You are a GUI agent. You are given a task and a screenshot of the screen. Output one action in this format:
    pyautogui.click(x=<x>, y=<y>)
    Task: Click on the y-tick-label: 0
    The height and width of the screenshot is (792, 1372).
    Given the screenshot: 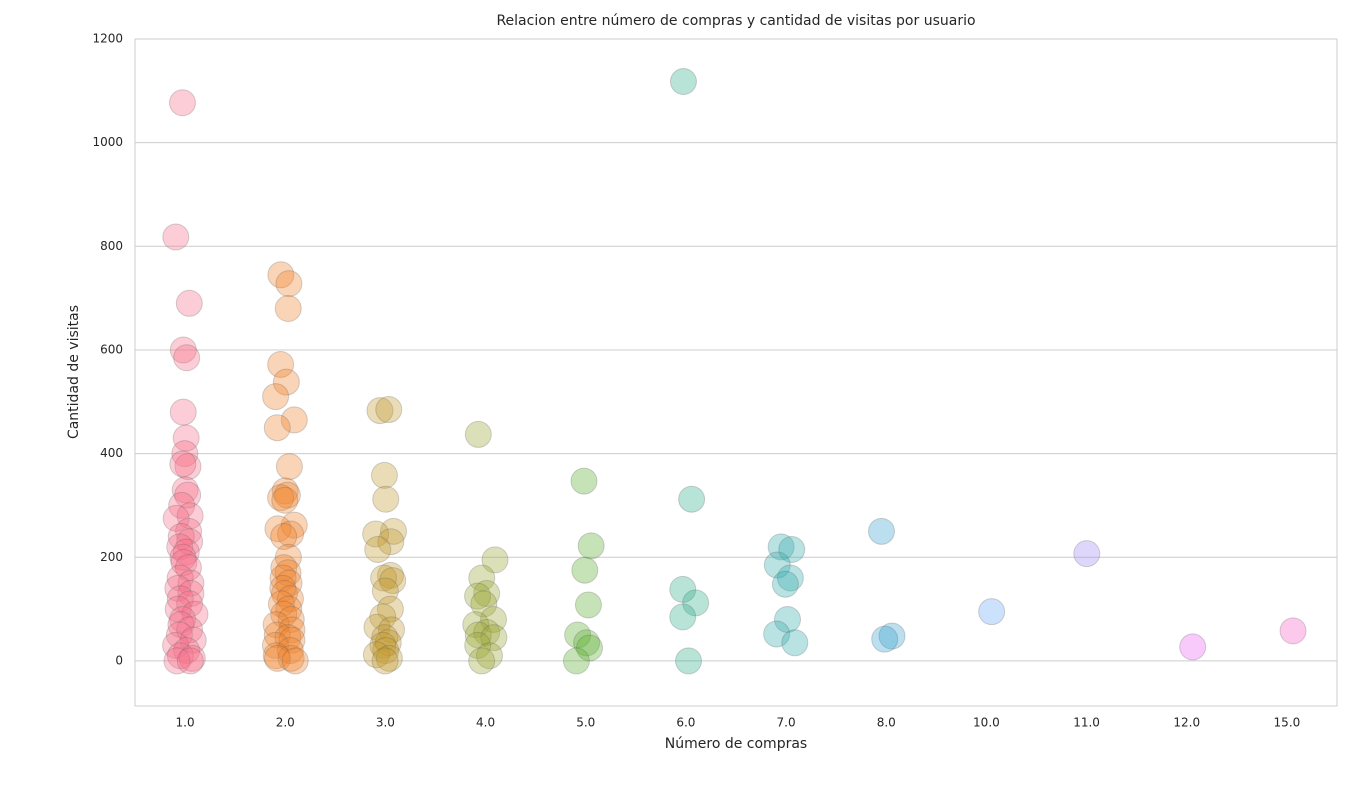 What is the action you would take?
    pyautogui.click(x=119, y=660)
    